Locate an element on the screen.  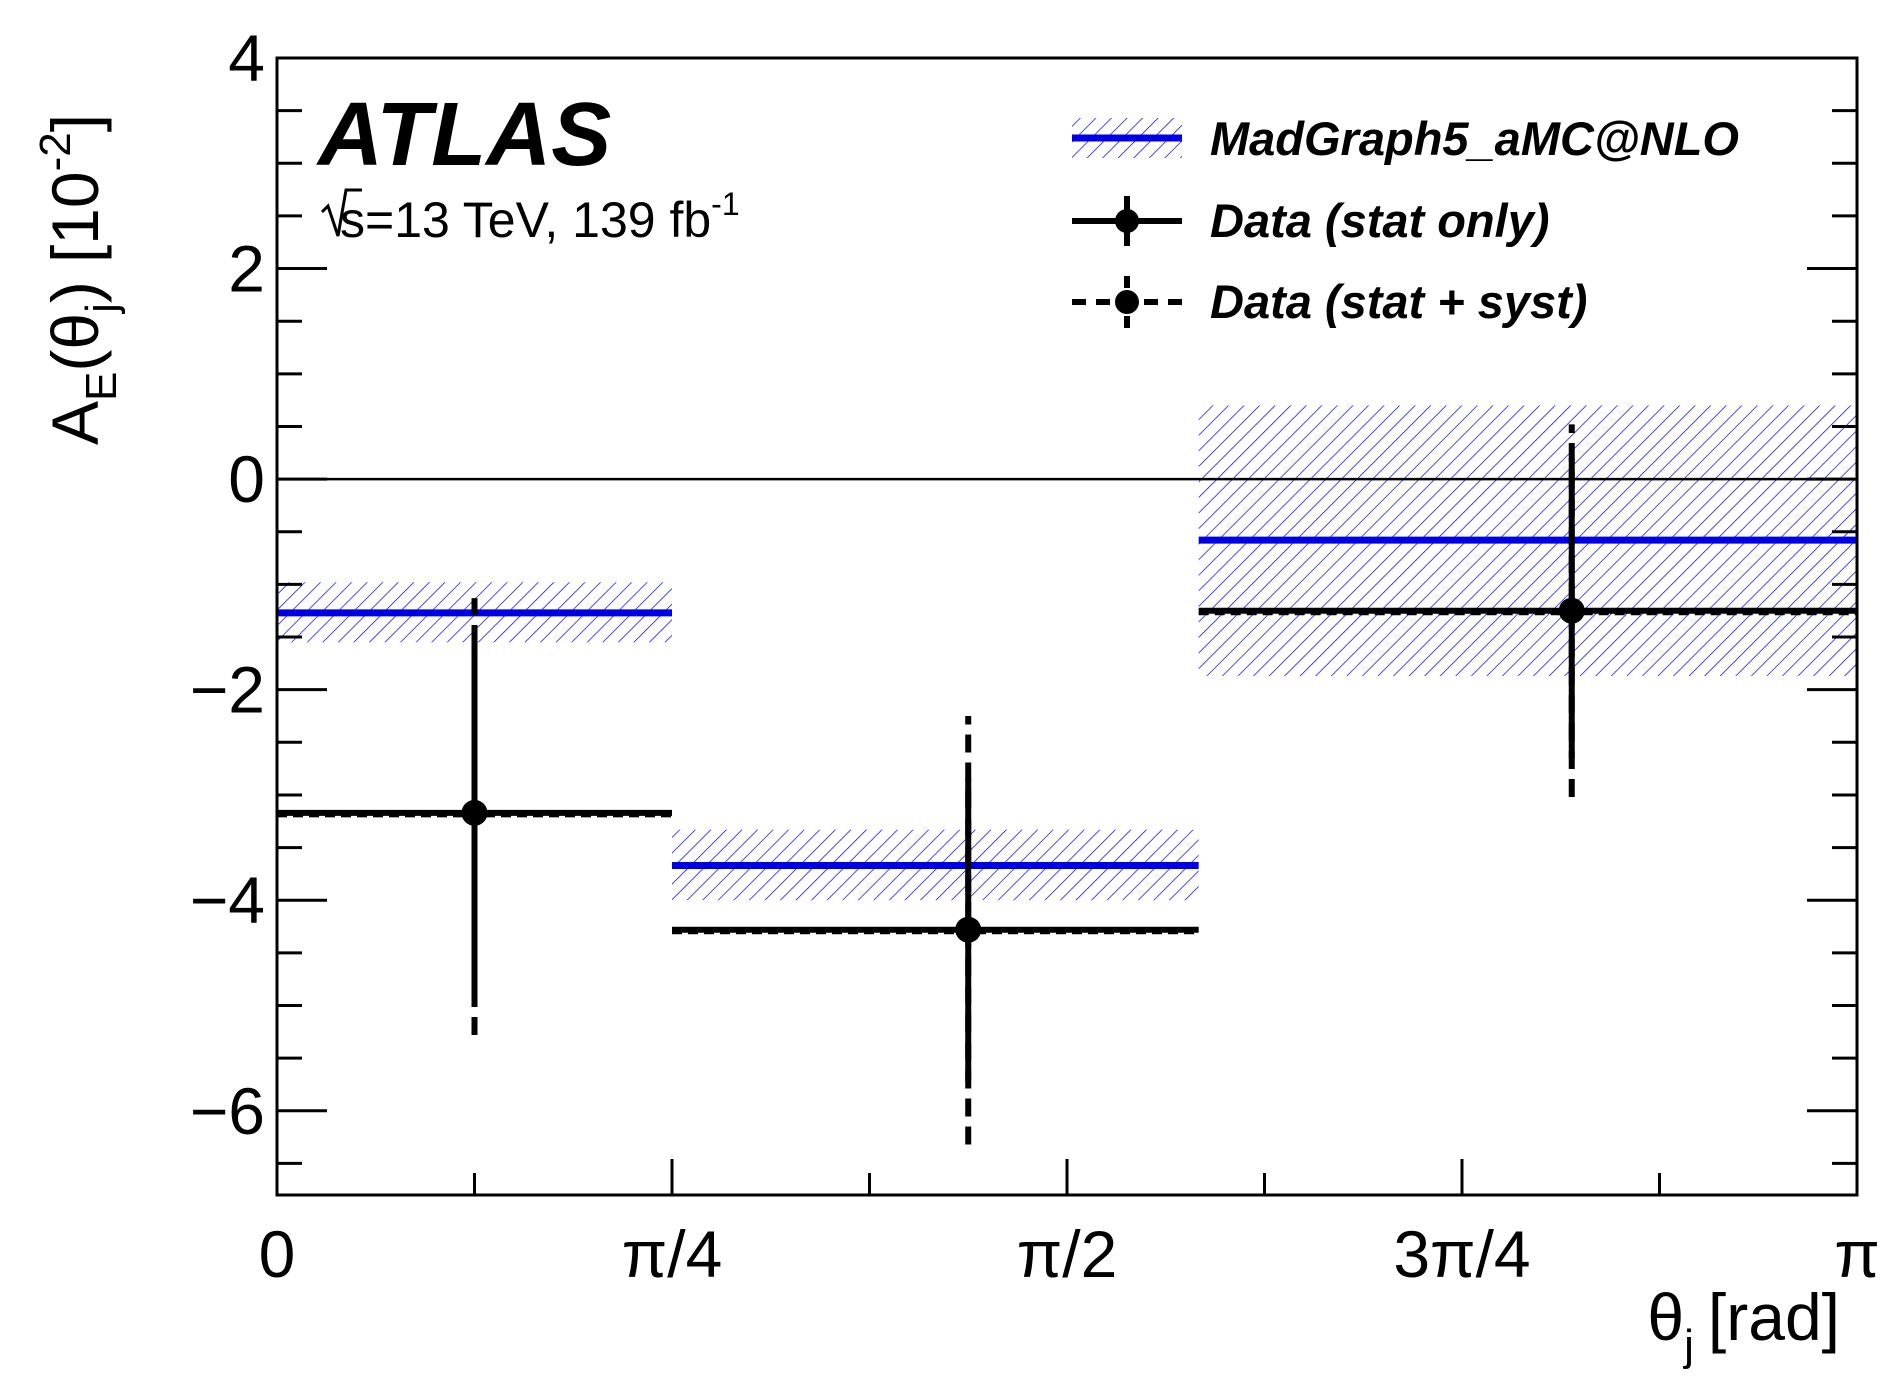
x-tick-label-1: π/4 is located at coordinates (672, 1254).